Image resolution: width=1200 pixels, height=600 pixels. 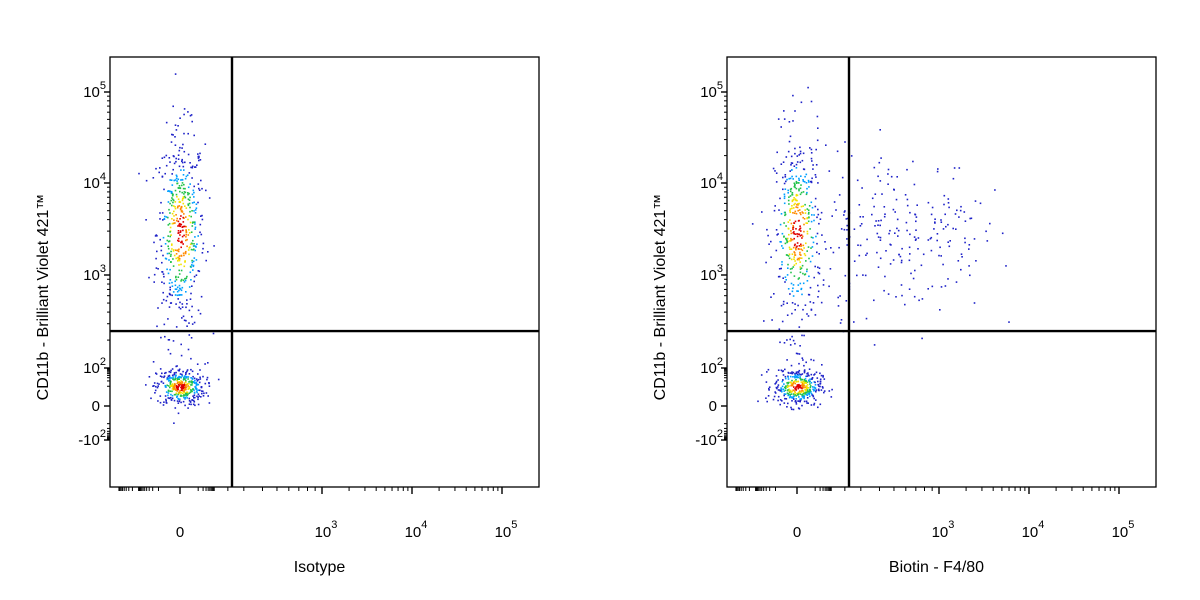 What do you see at coordinates (43, 297) in the screenshot?
I see `y-axis-title: CD11b - Brilliant Violet 421™` at bounding box center [43, 297].